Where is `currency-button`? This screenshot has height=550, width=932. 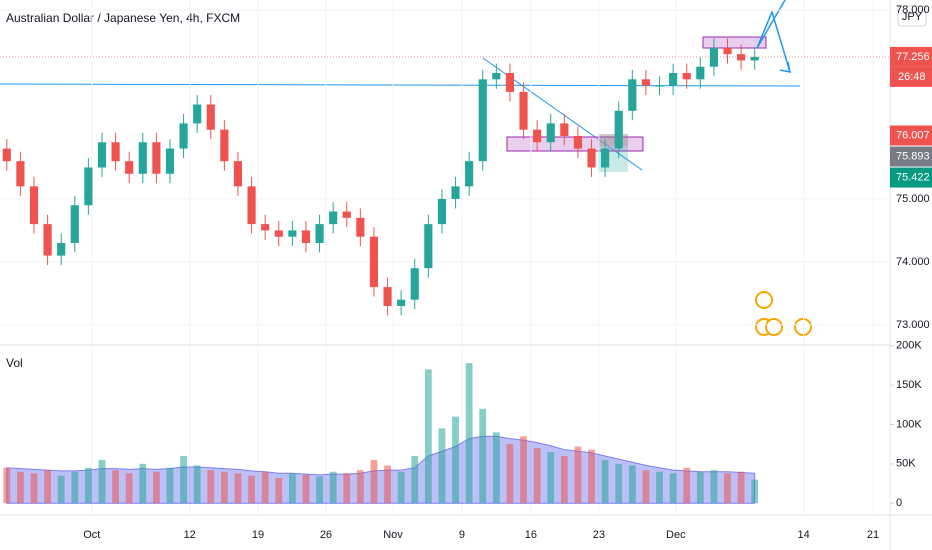 currency-button is located at coordinates (912, 16).